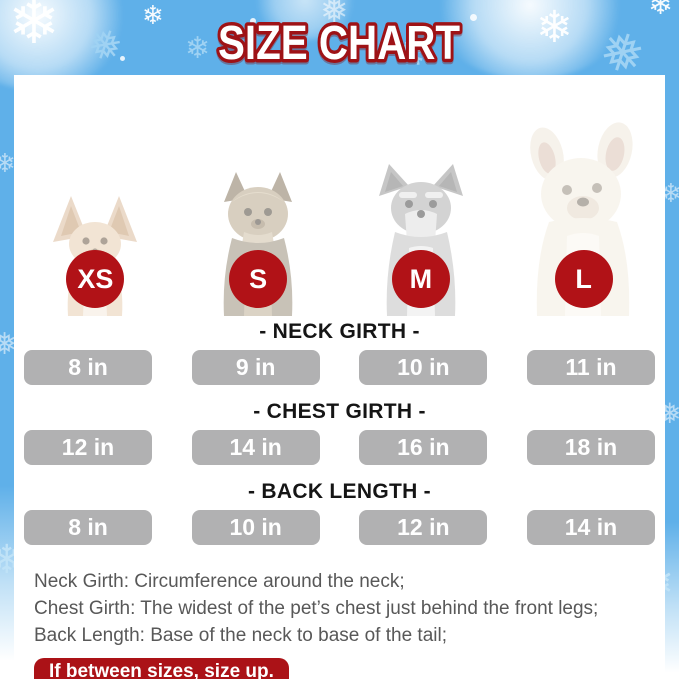 This screenshot has width=679, height=679. What do you see at coordinates (255, 527) in the screenshot?
I see `back-length-value-s: 10 in` at bounding box center [255, 527].